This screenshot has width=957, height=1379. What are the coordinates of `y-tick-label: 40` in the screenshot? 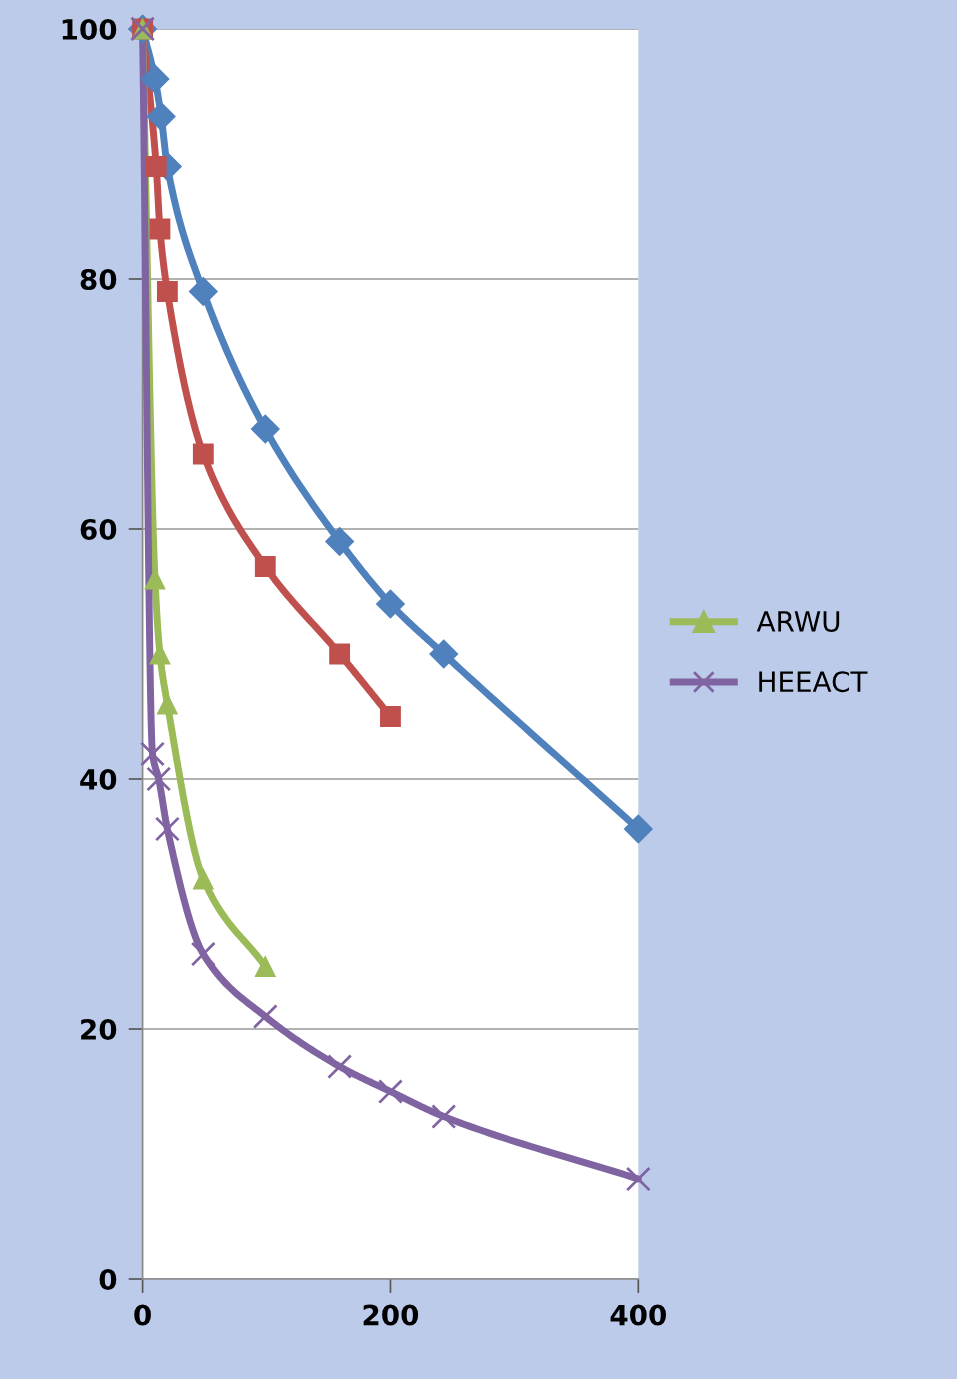 It's located at (98, 779).